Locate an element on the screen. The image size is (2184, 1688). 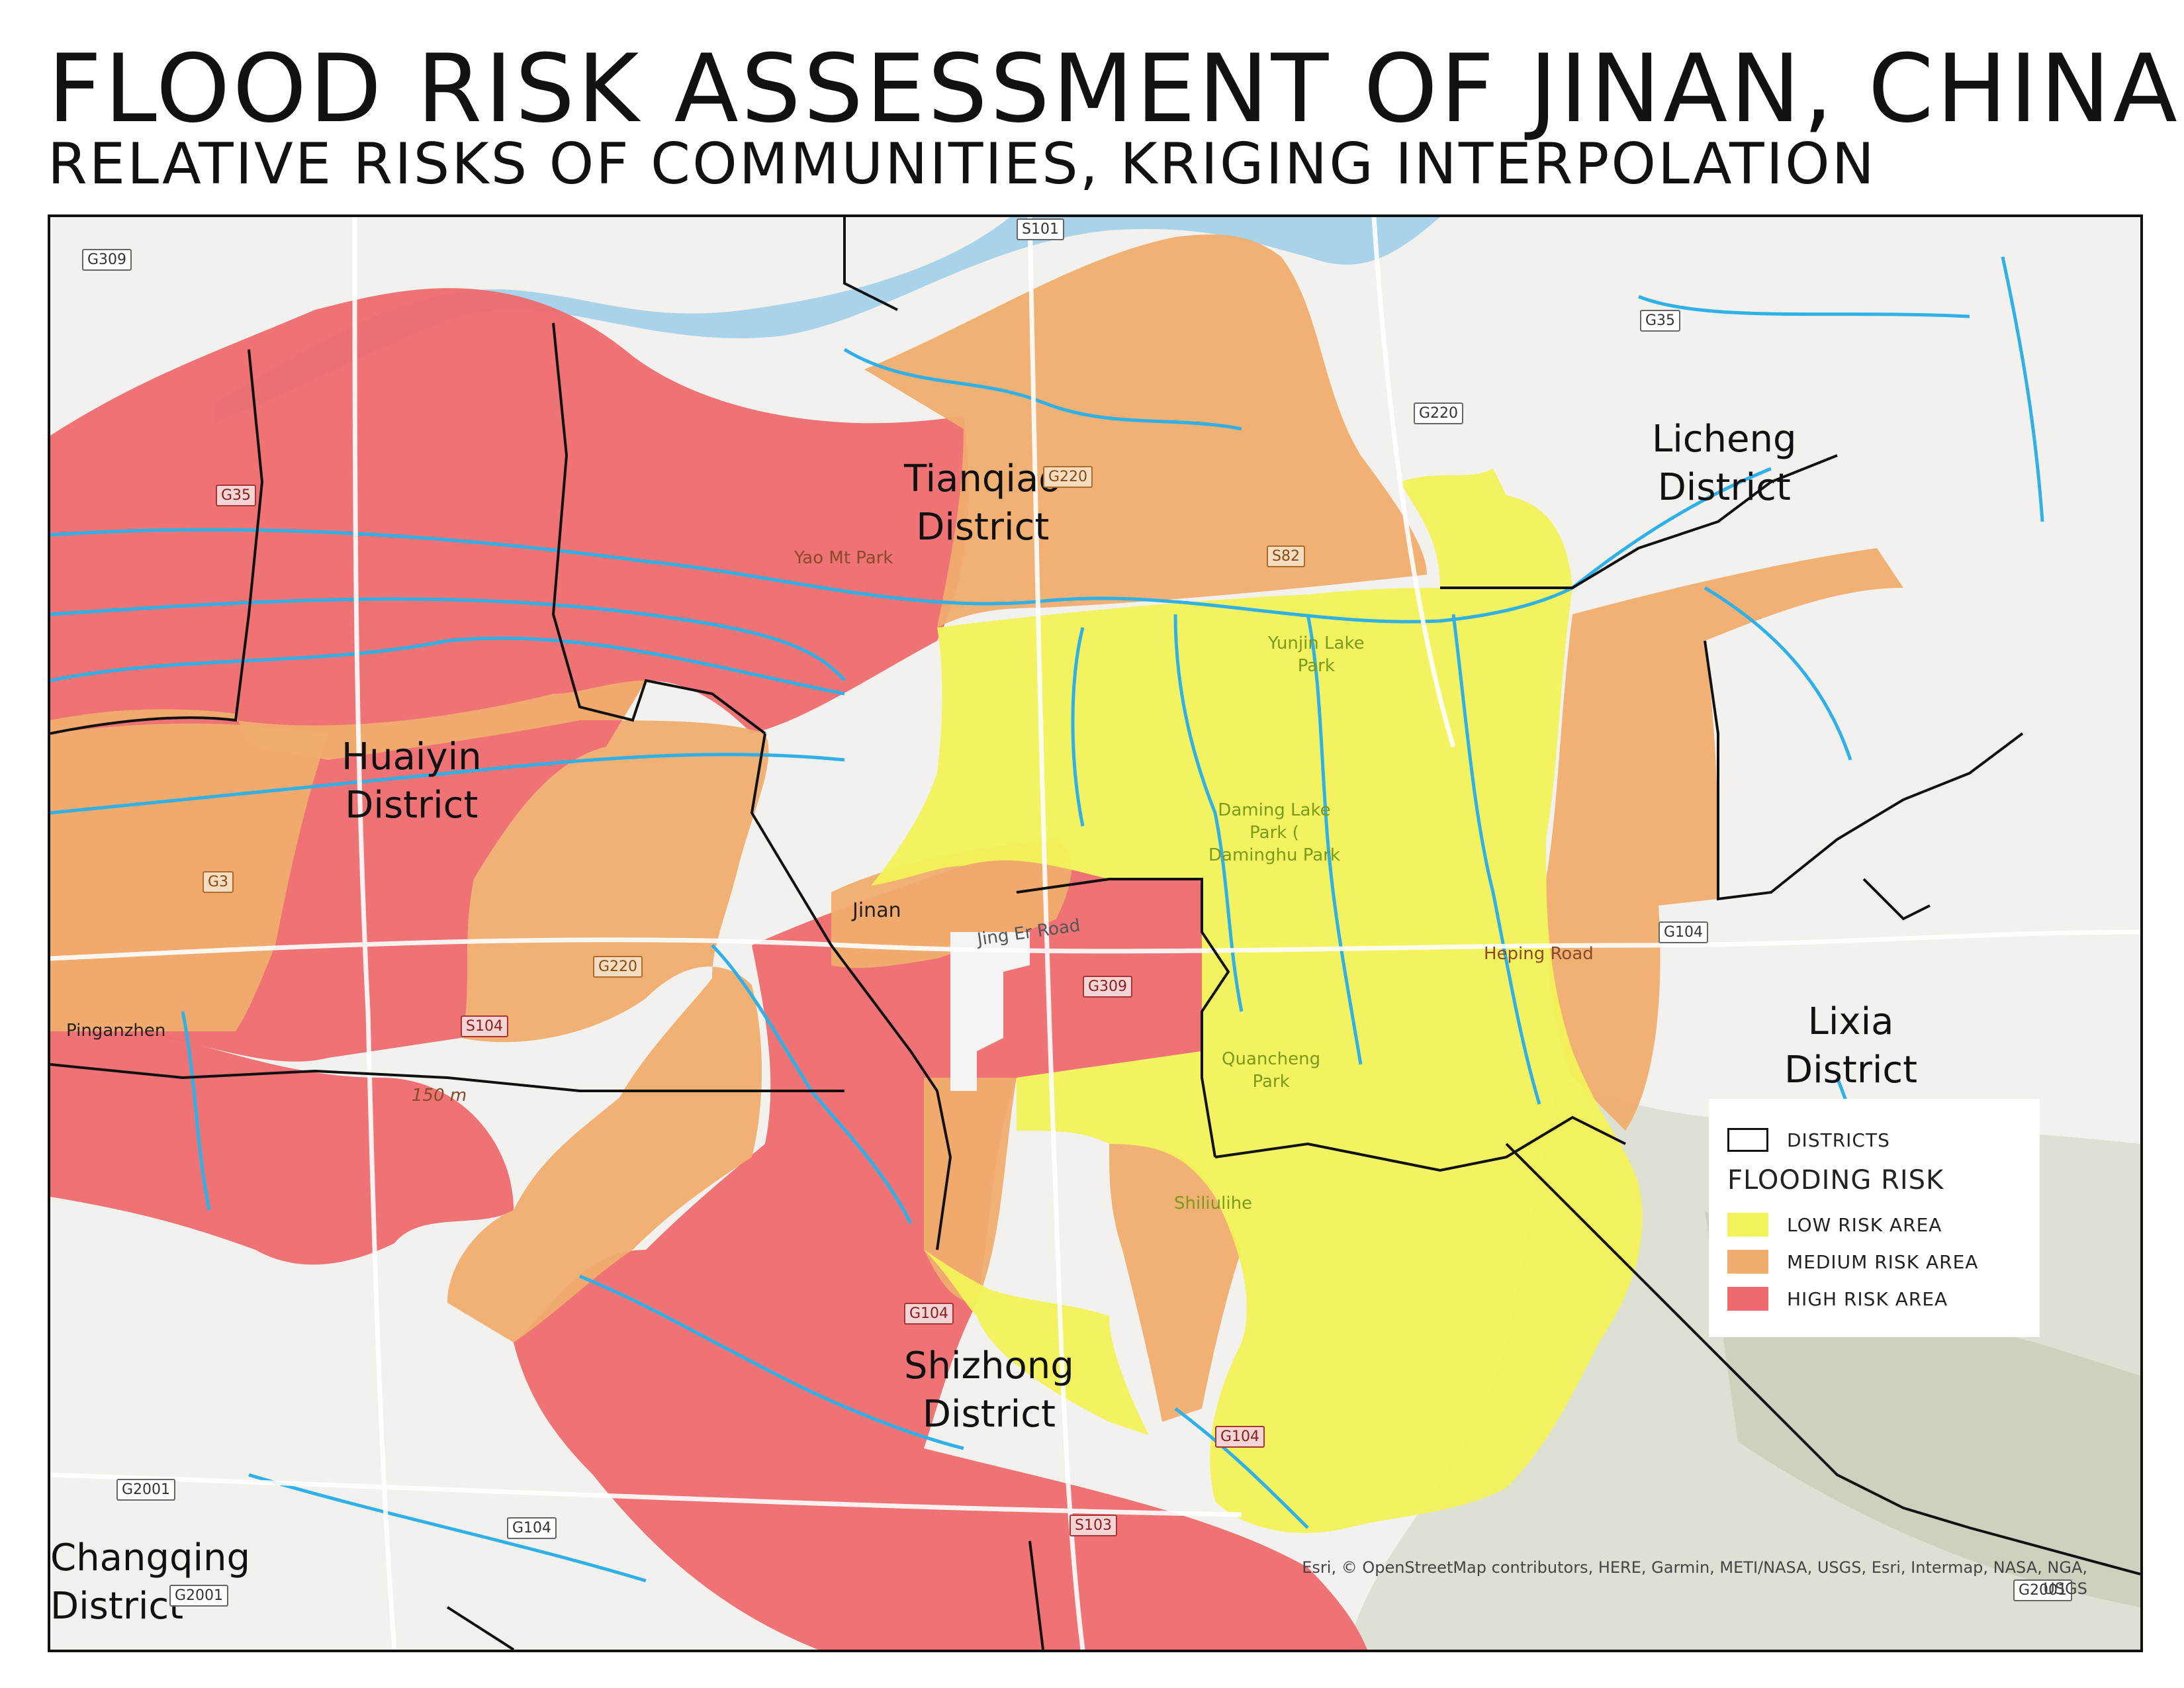
legend-low: LOW RISK AREA is located at coordinates (1834, 1225).